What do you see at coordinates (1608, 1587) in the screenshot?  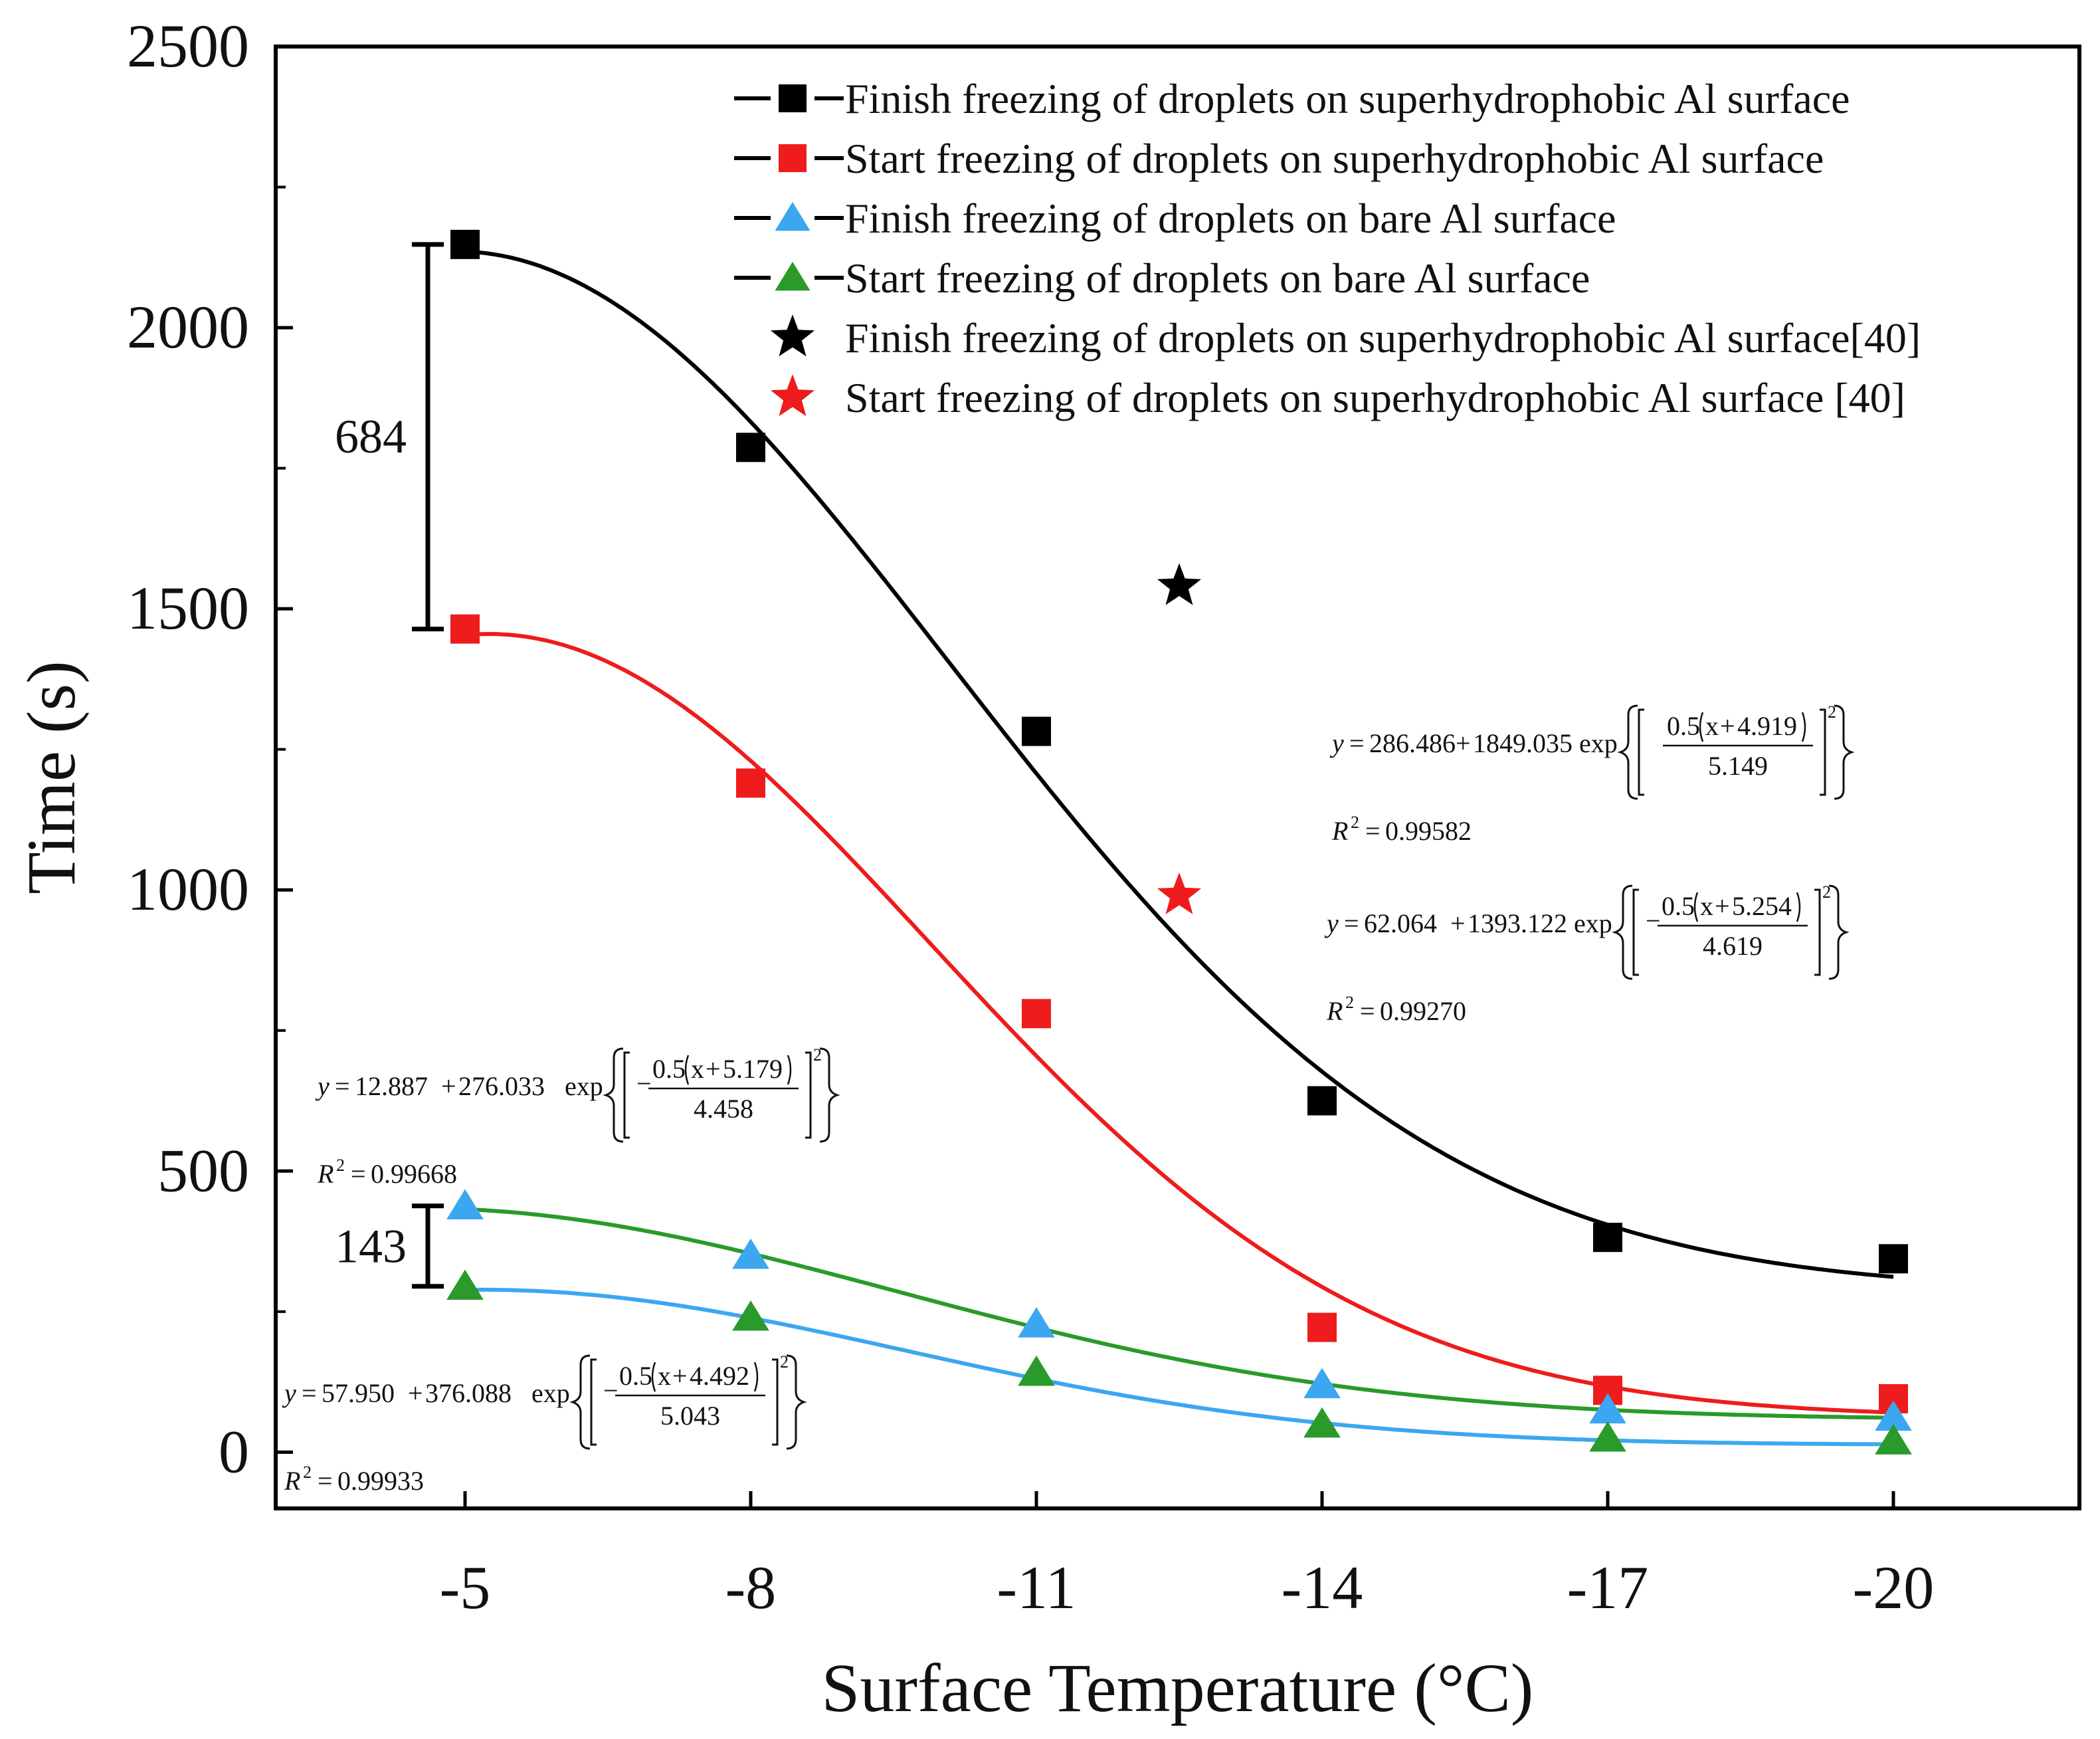 I see `x-tick-label: -17` at bounding box center [1608, 1587].